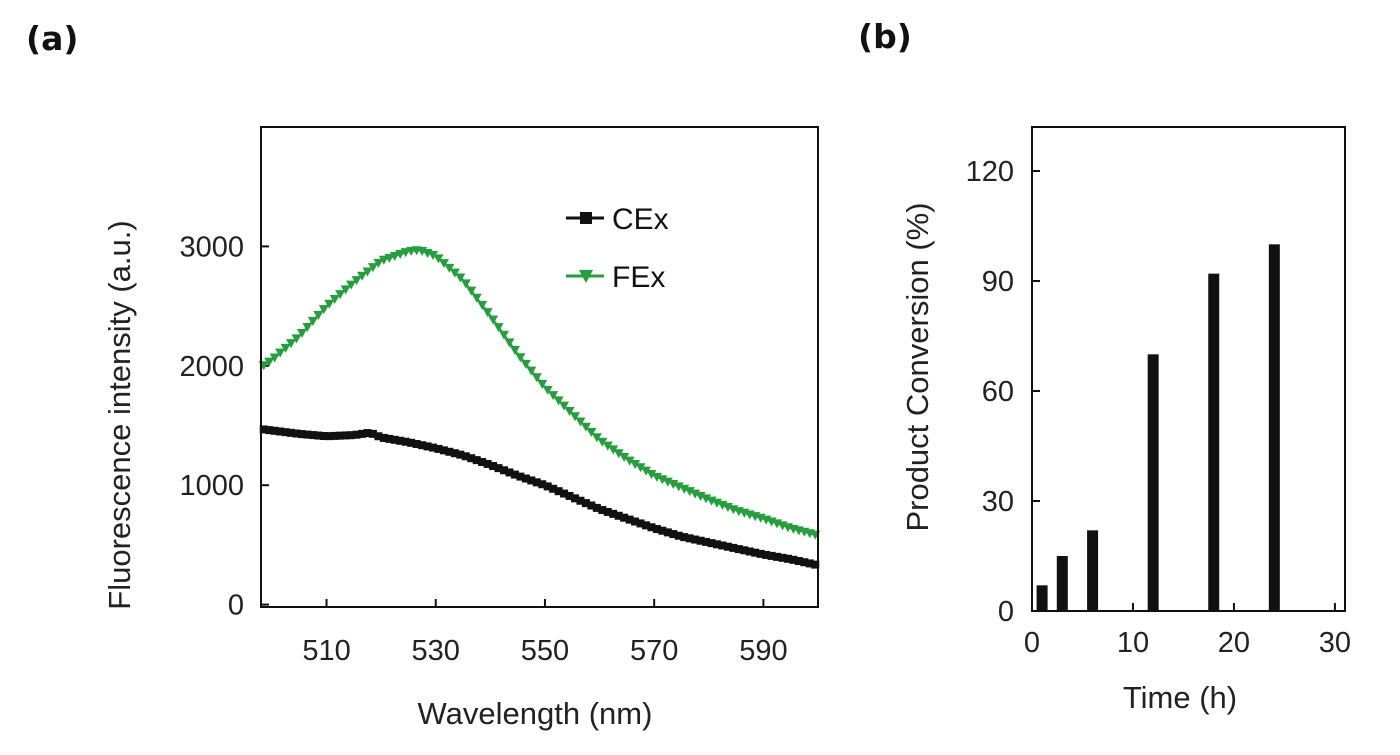 The image size is (1400, 755). I want to click on panel-label-a: (a), so click(52, 38).